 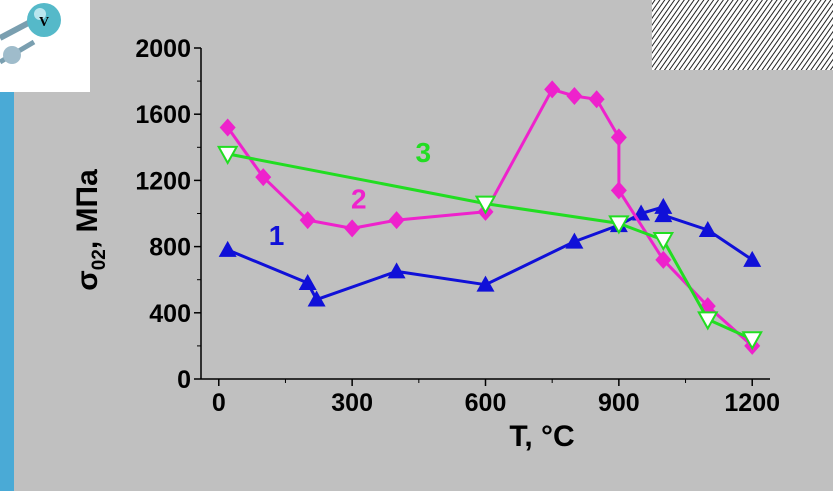 What do you see at coordinates (742, 35) in the screenshot?
I see `crystal-lattice-texture-image` at bounding box center [742, 35].